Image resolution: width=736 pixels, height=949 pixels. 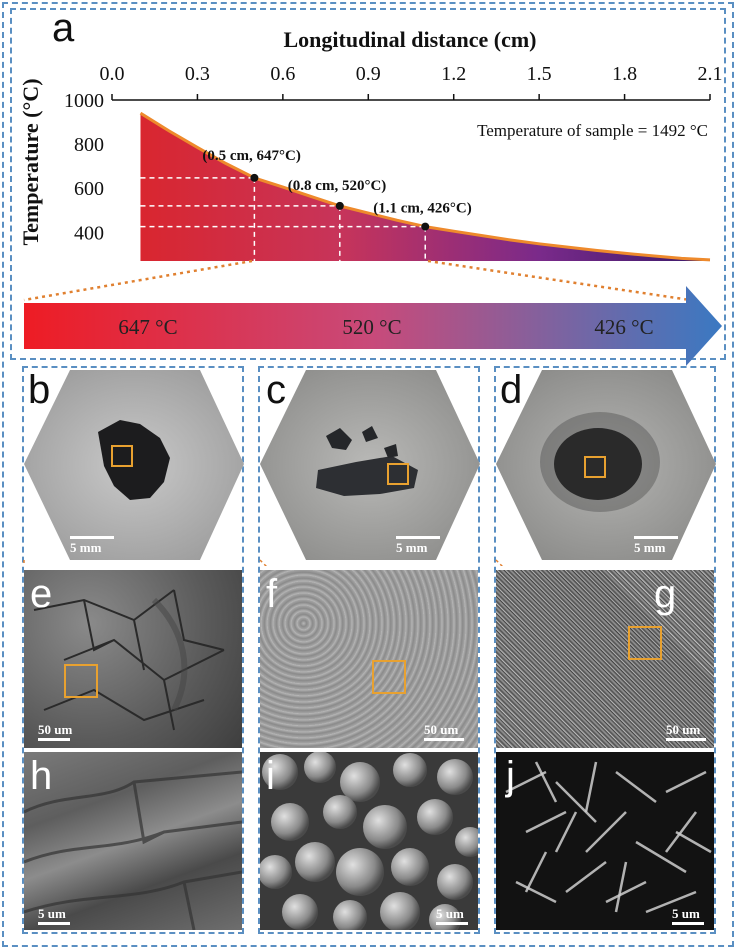 What do you see at coordinates (138, 280) in the screenshot?
I see `leader-left` at bounding box center [138, 280].